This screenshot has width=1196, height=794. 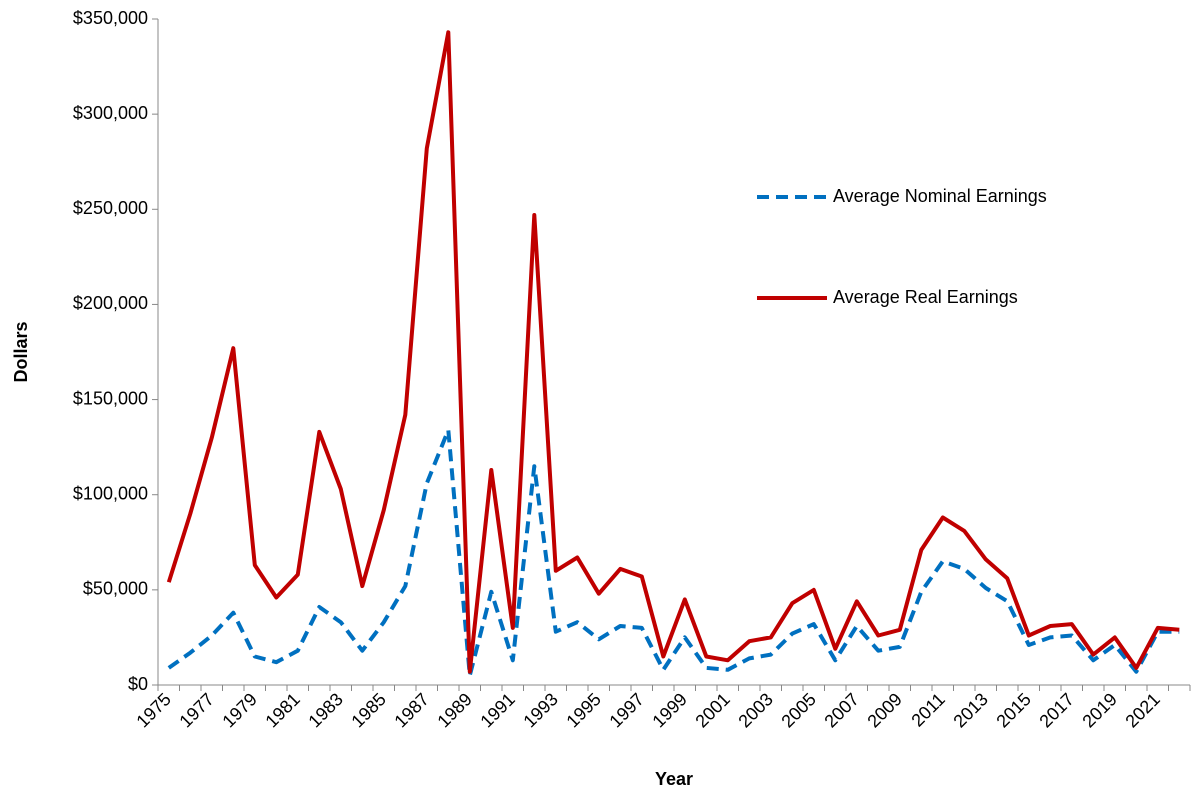 What do you see at coordinates (110, 18) in the screenshot?
I see `y-tick-label: $350,000` at bounding box center [110, 18].